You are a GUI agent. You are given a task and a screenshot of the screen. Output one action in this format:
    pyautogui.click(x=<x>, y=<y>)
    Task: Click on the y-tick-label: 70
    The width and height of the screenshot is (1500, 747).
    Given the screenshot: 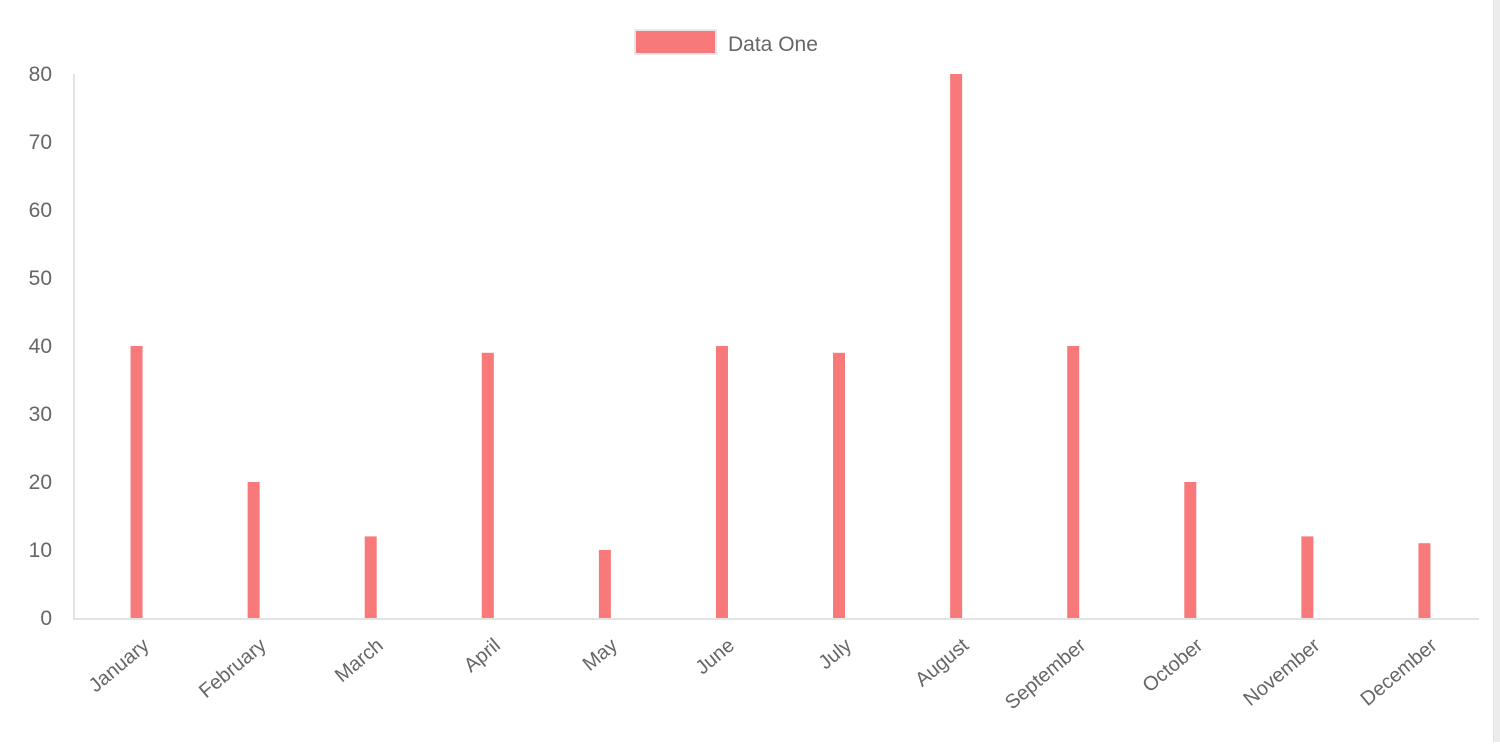 What is the action you would take?
    pyautogui.click(x=40, y=142)
    